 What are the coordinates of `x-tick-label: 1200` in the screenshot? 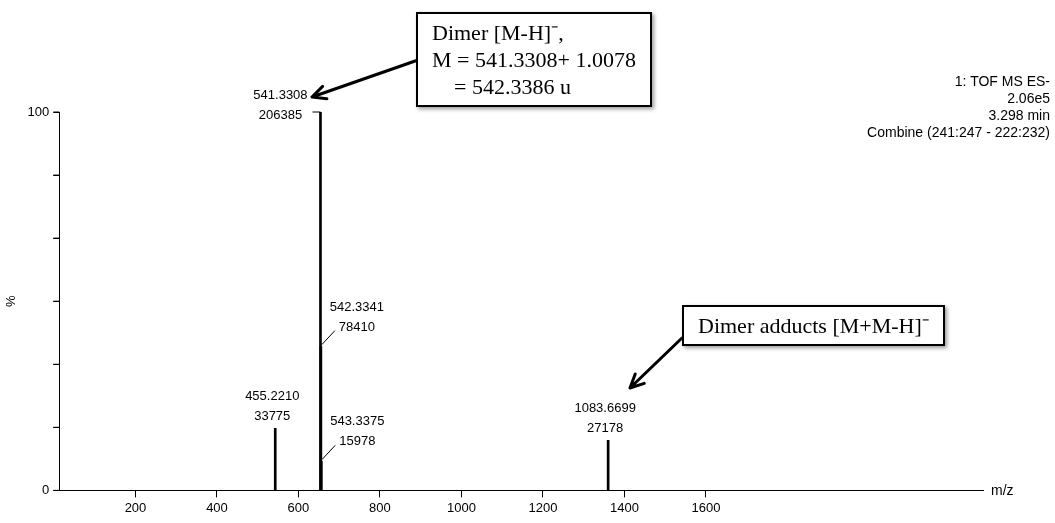 It's located at (543, 507).